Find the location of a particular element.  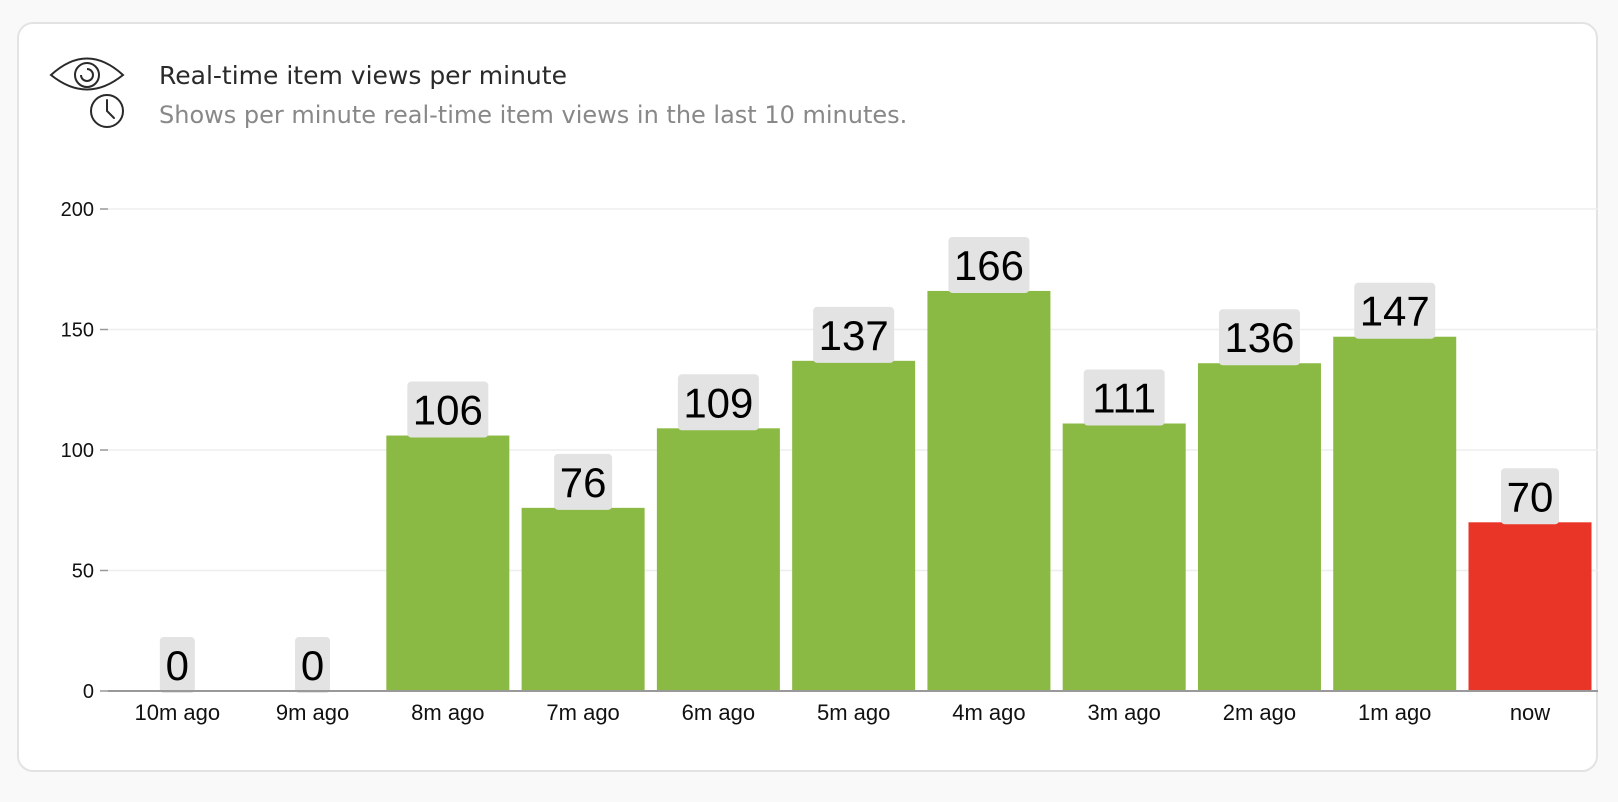

data-label: 111 is located at coordinates (1124, 397).